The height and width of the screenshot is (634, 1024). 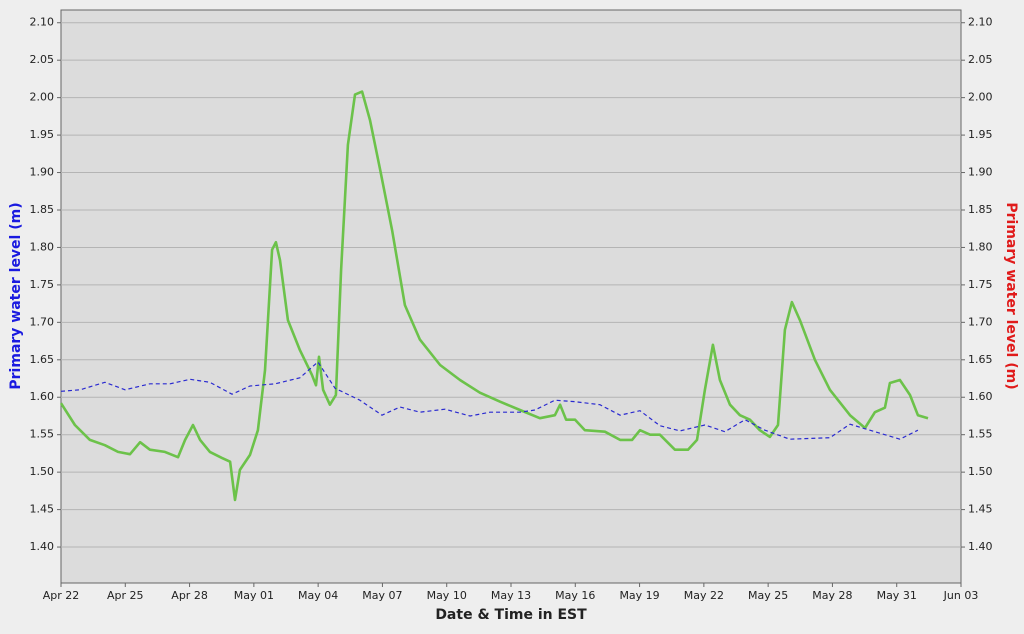 What do you see at coordinates (42, 396) in the screenshot?
I see `y-tick-label: 1.60` at bounding box center [42, 396].